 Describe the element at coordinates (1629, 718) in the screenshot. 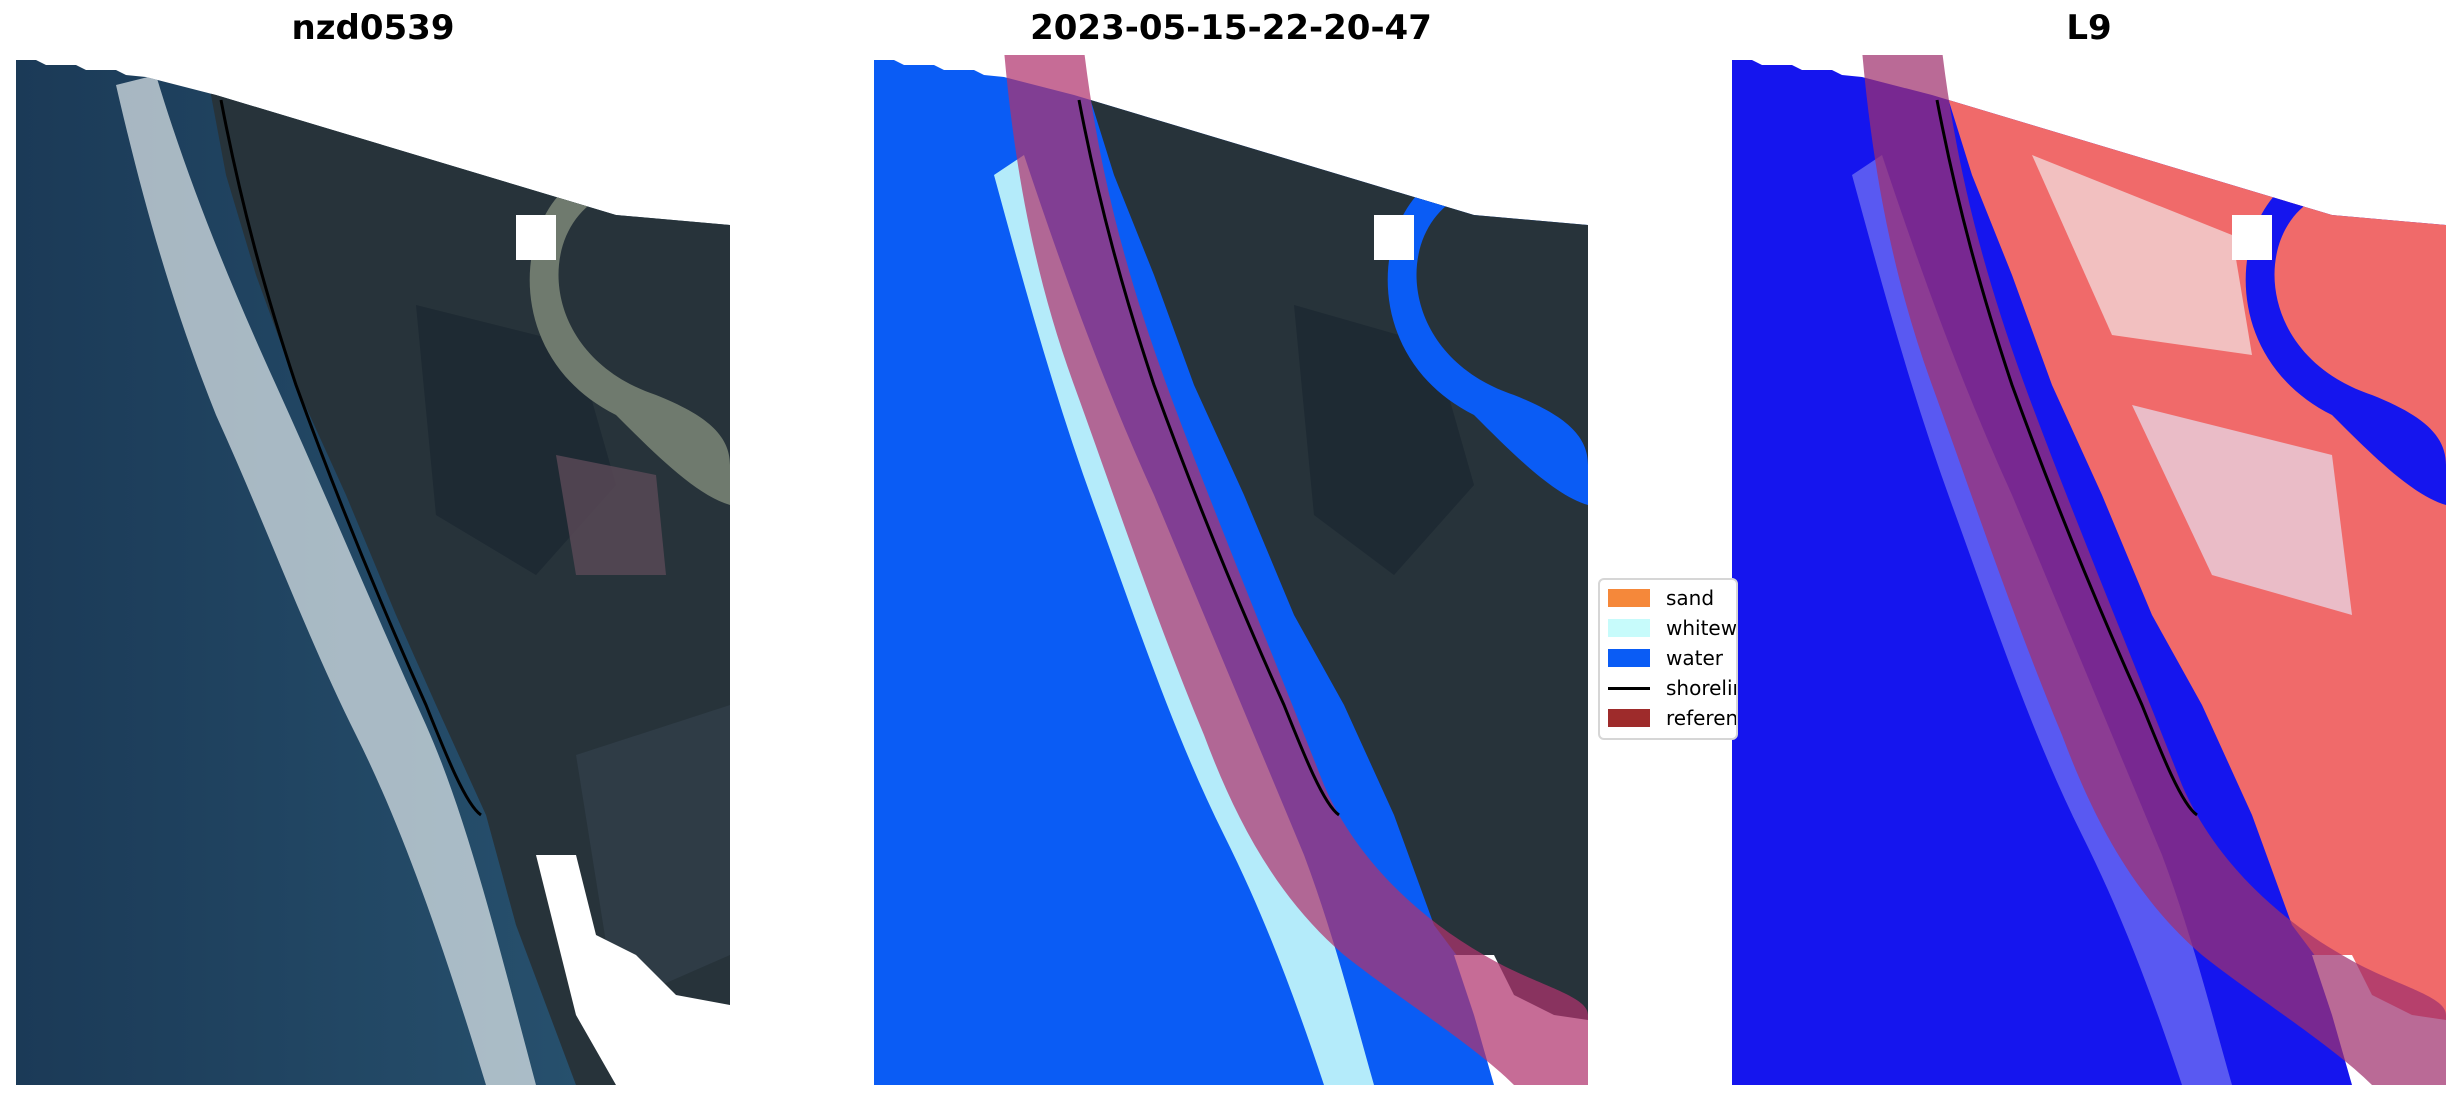

I see `reference-buffer-swatch` at that location.